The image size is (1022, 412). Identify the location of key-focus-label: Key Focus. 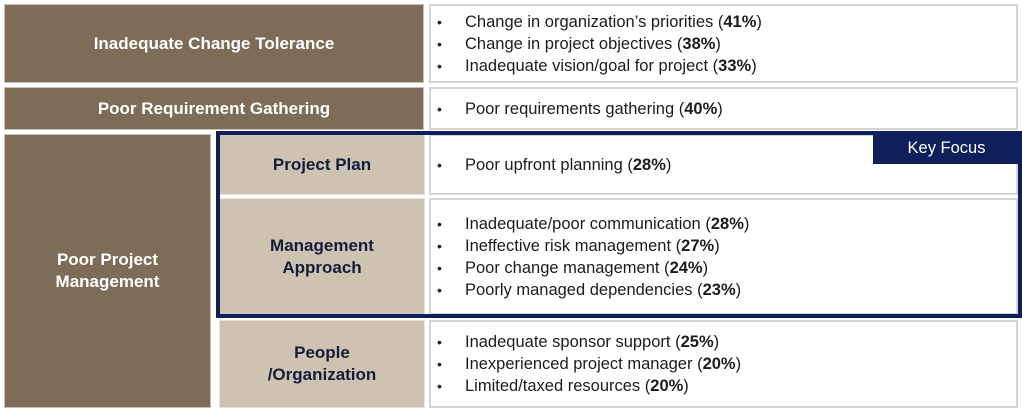
(946, 148).